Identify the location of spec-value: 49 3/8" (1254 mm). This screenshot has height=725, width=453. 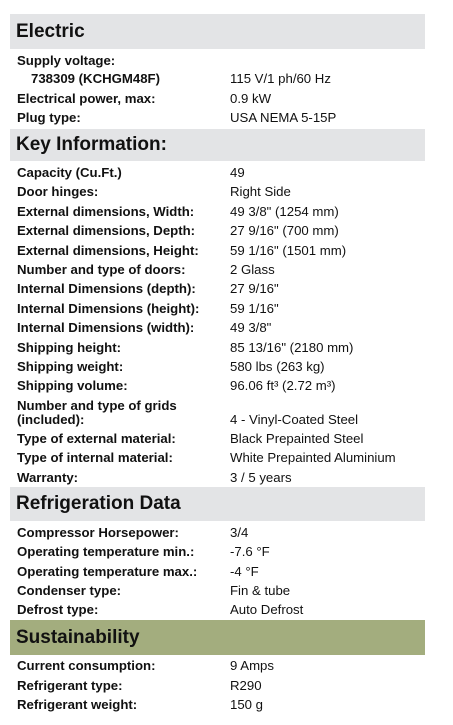
(284, 211).